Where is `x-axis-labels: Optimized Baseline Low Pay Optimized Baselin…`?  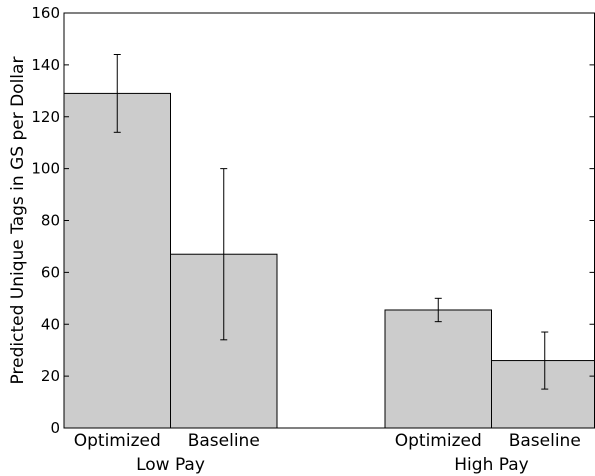 x-axis-labels: Optimized Baseline Low Pay Optimized Baselin… is located at coordinates (327, 453).